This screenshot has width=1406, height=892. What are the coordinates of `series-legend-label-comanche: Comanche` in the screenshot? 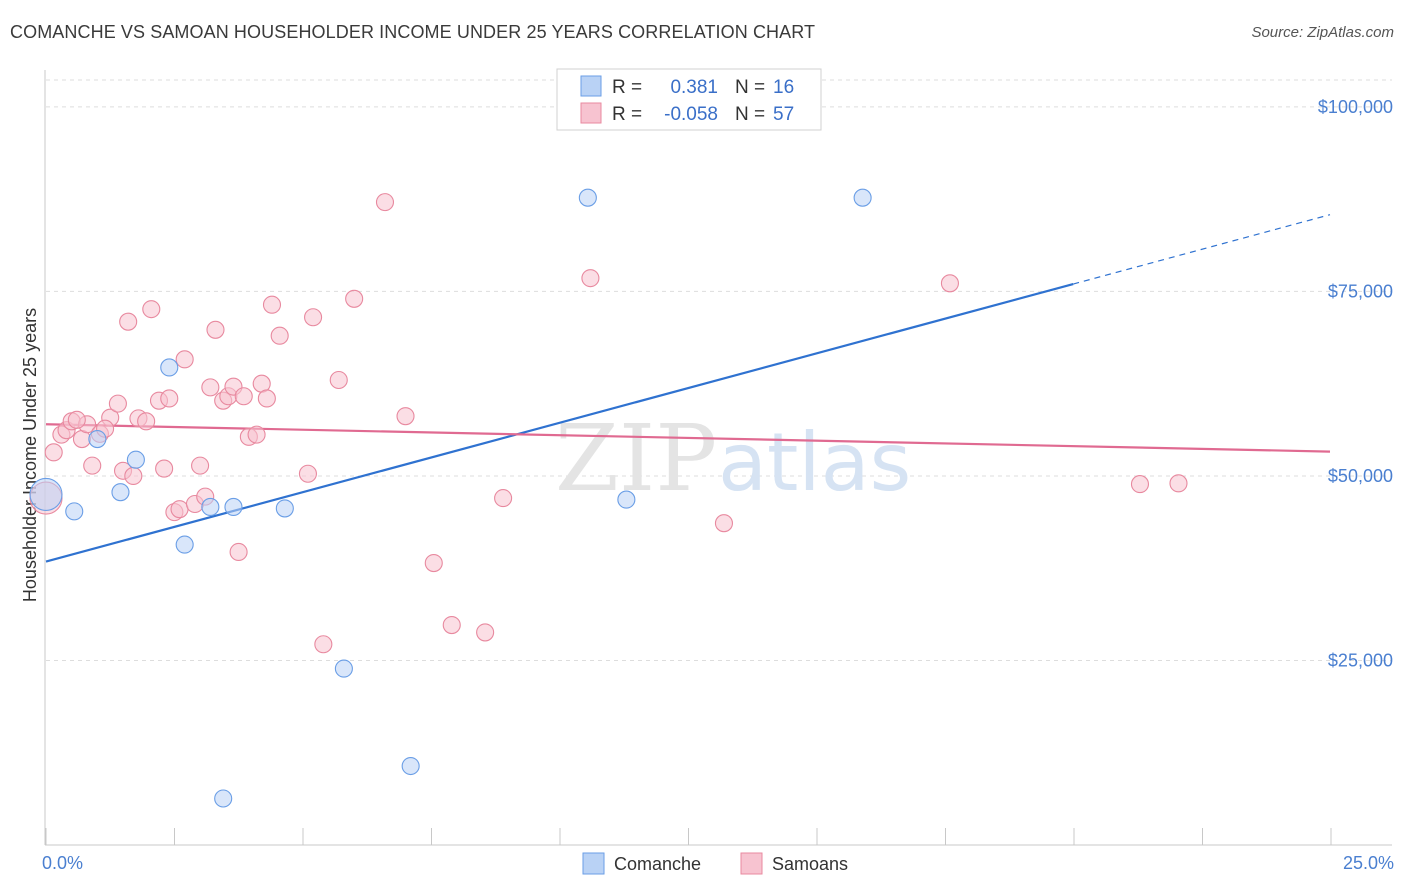 It's located at (657, 864).